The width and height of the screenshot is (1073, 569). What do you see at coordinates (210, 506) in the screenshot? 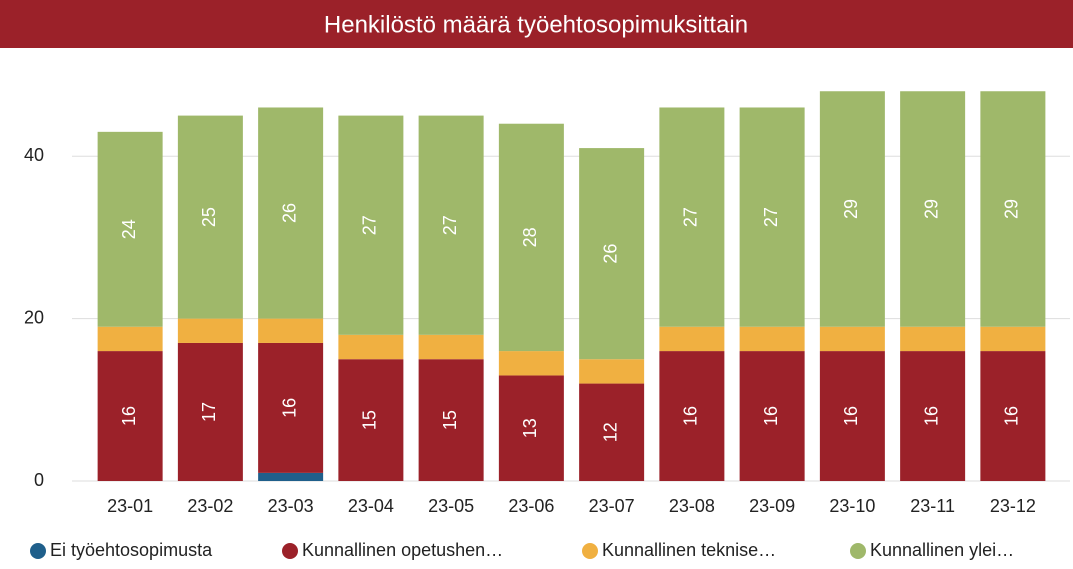
I see `x-tick-label: 23-02` at bounding box center [210, 506].